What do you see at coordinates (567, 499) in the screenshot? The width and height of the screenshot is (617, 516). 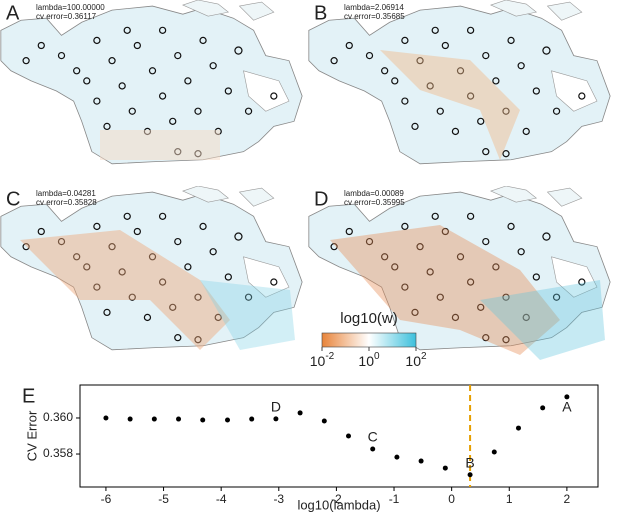 I see `x-tick-label: 2` at bounding box center [567, 499].